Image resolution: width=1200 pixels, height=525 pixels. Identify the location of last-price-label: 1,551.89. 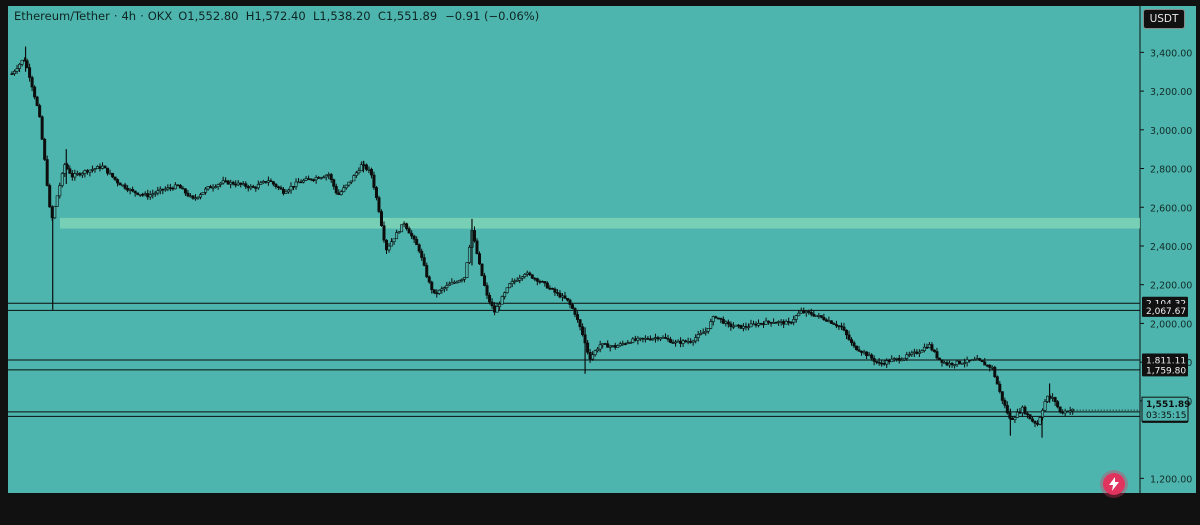
(1168, 405).